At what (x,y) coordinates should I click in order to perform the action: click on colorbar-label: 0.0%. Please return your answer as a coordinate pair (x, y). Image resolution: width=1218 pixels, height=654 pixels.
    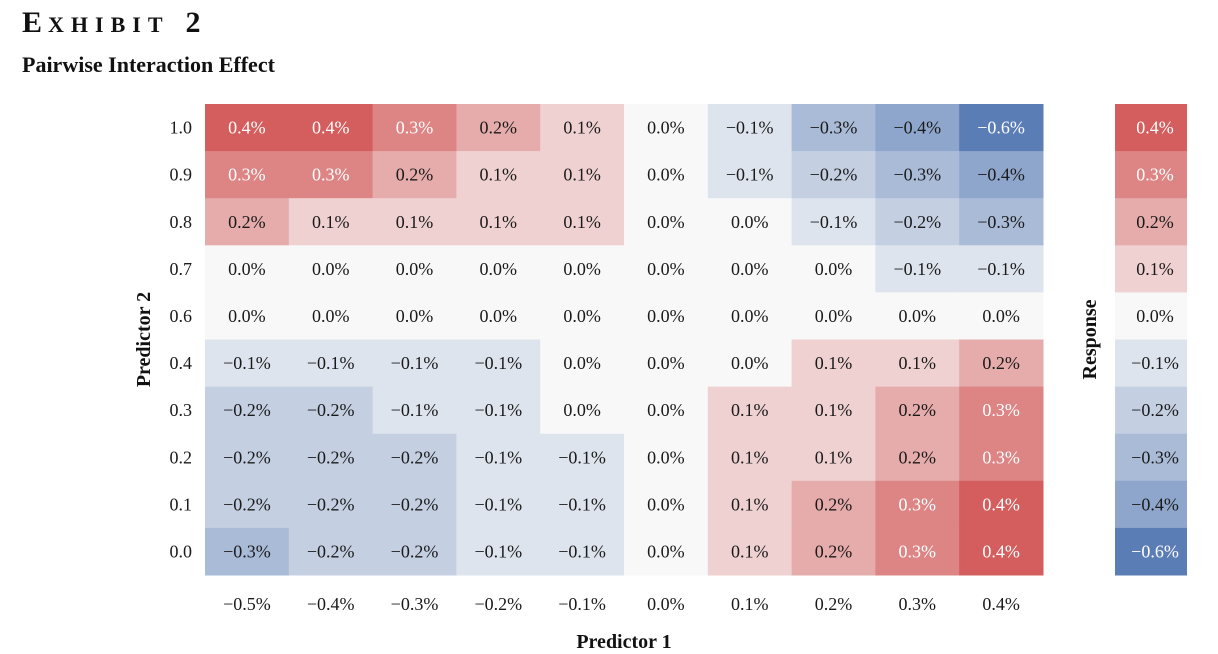
    Looking at the image, I should click on (1155, 316).